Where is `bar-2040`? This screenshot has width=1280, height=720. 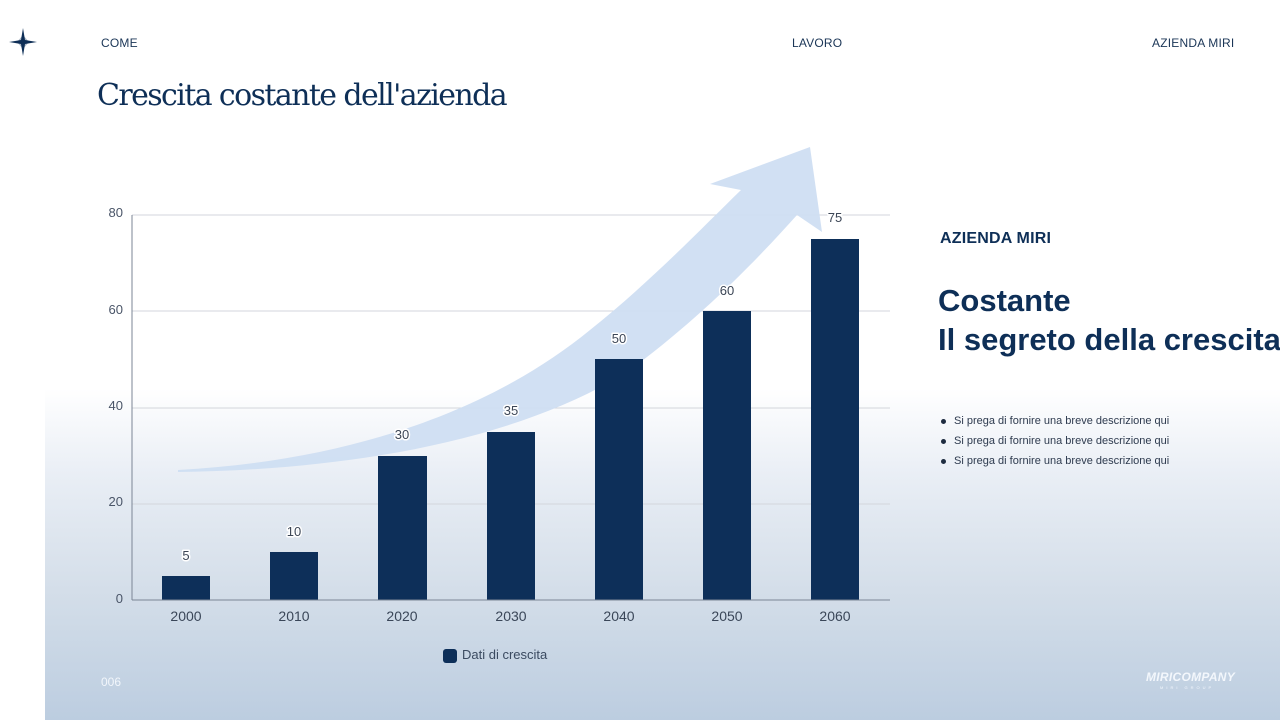
bar-2040 is located at coordinates (619, 479).